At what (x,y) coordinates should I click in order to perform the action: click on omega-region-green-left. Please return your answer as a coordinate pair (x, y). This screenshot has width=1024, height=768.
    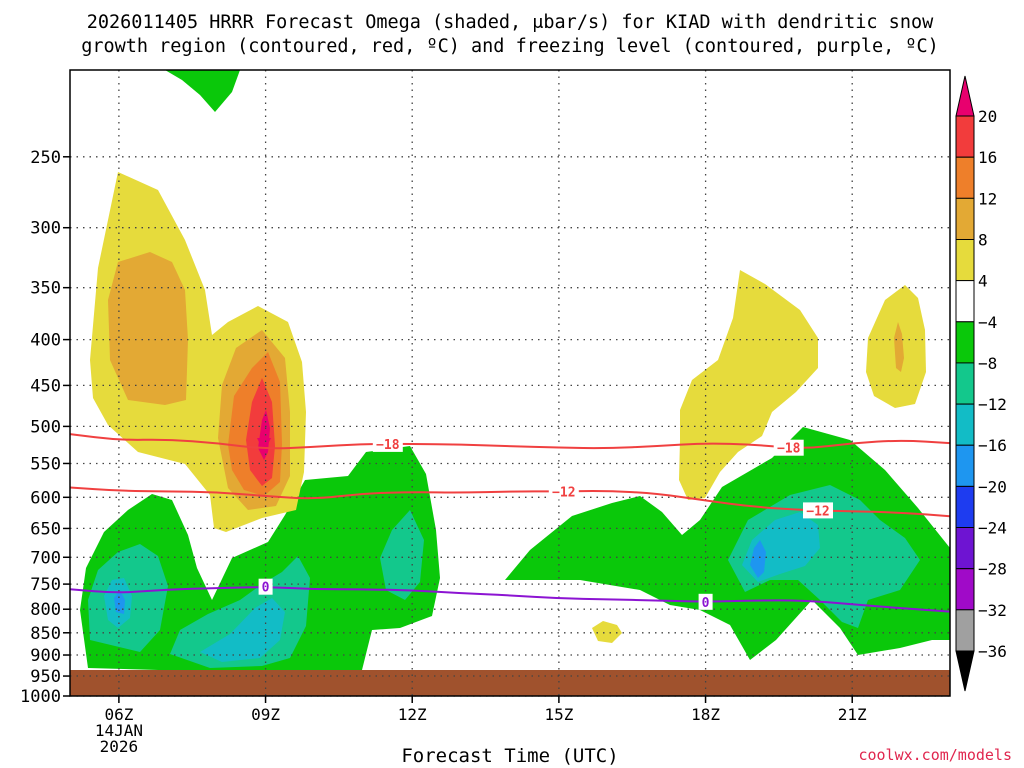
    Looking at the image, I should click on (260, 559).